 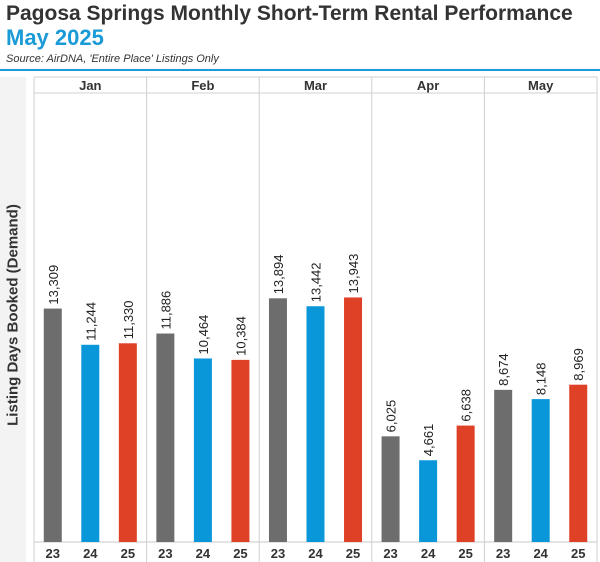 What do you see at coordinates (315, 85) in the screenshot?
I see `month-label: Mar` at bounding box center [315, 85].